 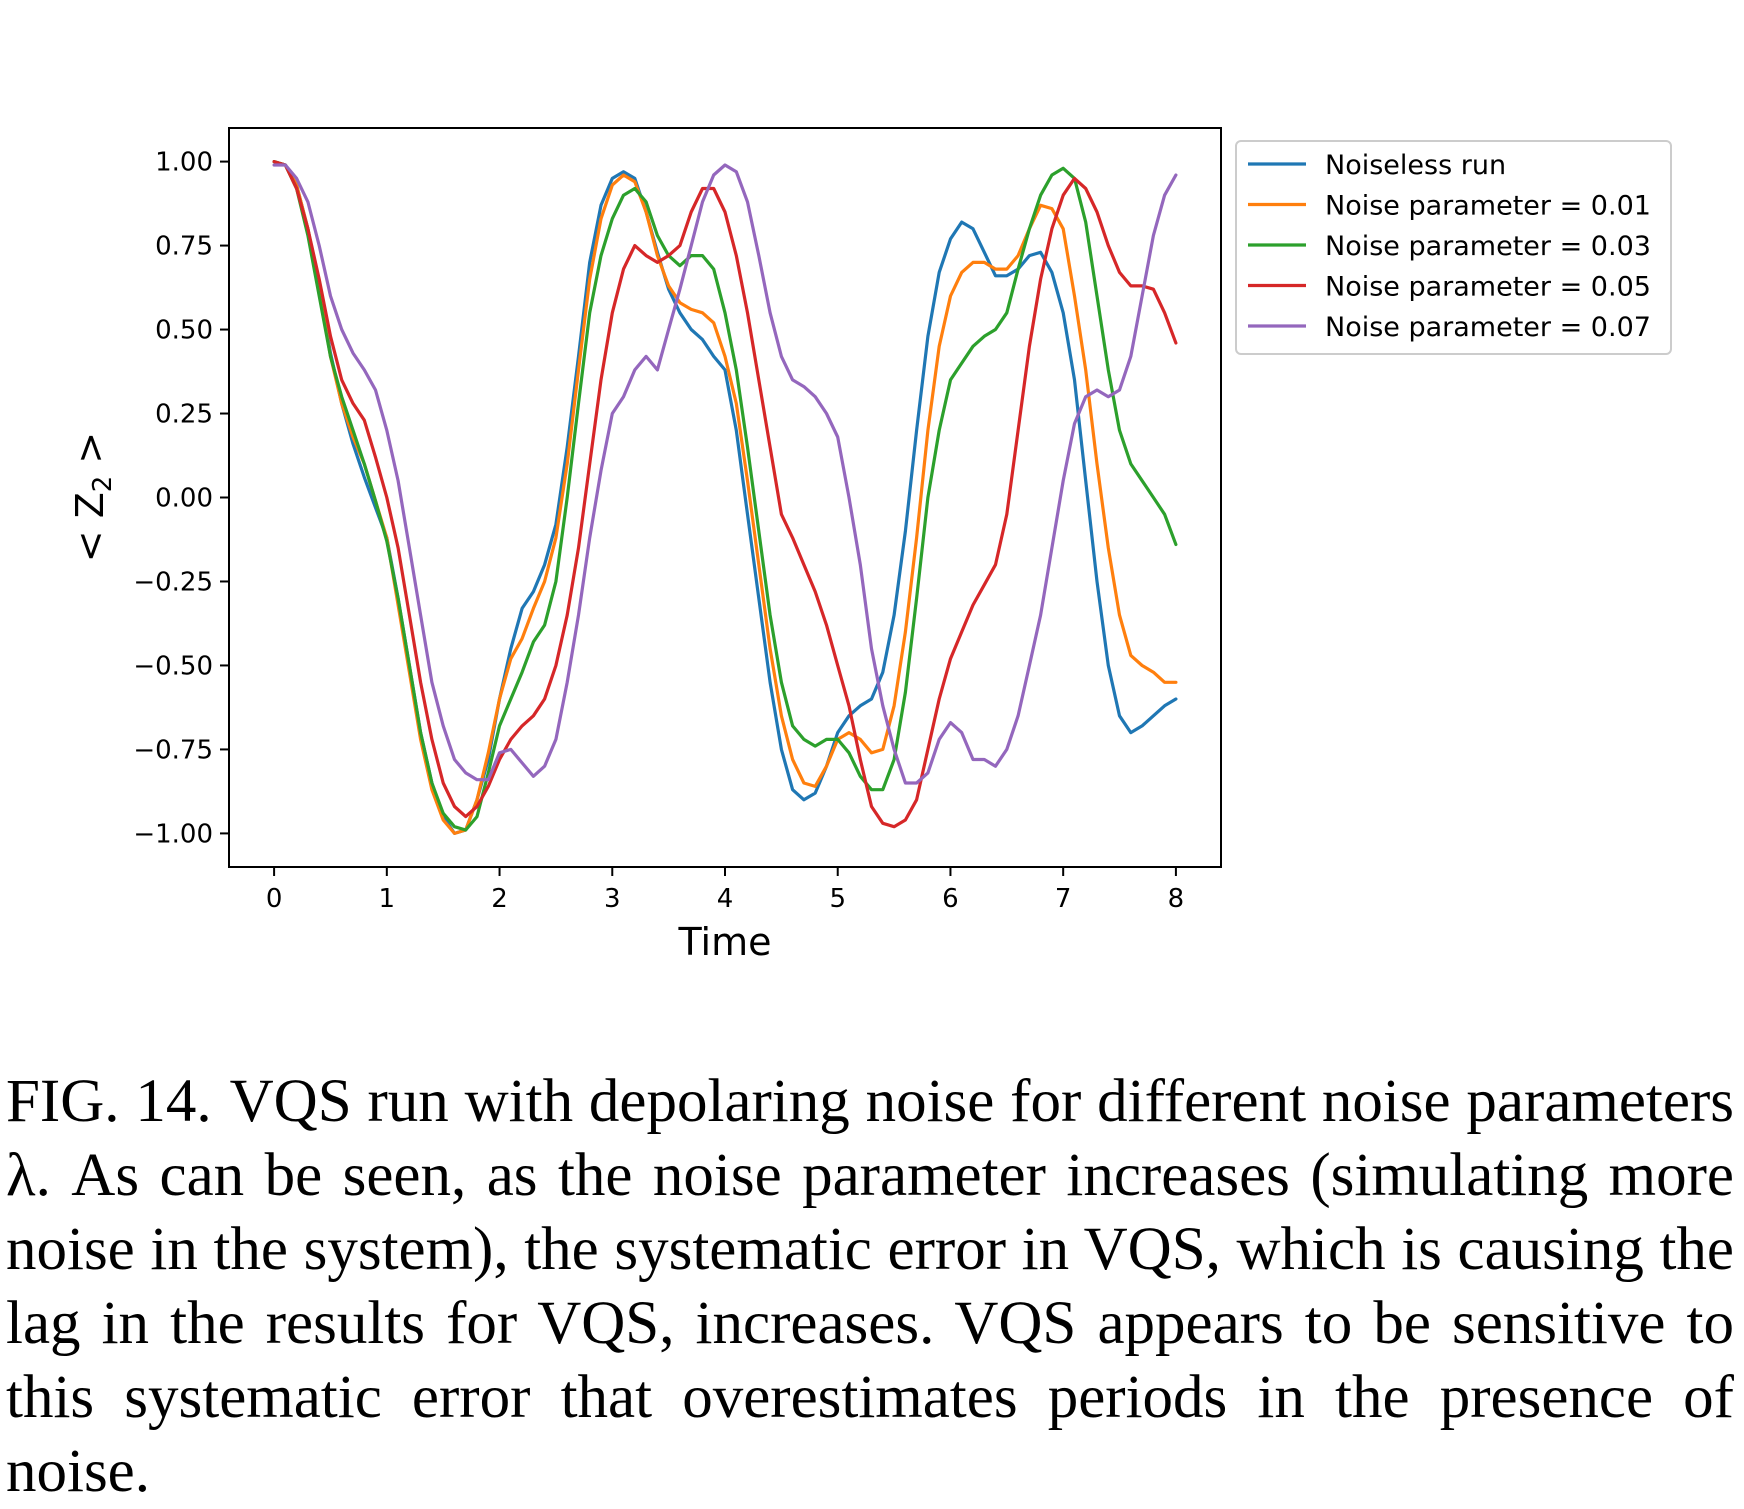 What do you see at coordinates (1488, 327) in the screenshot?
I see `legend-label-4: Noise parameter = 0.07` at bounding box center [1488, 327].